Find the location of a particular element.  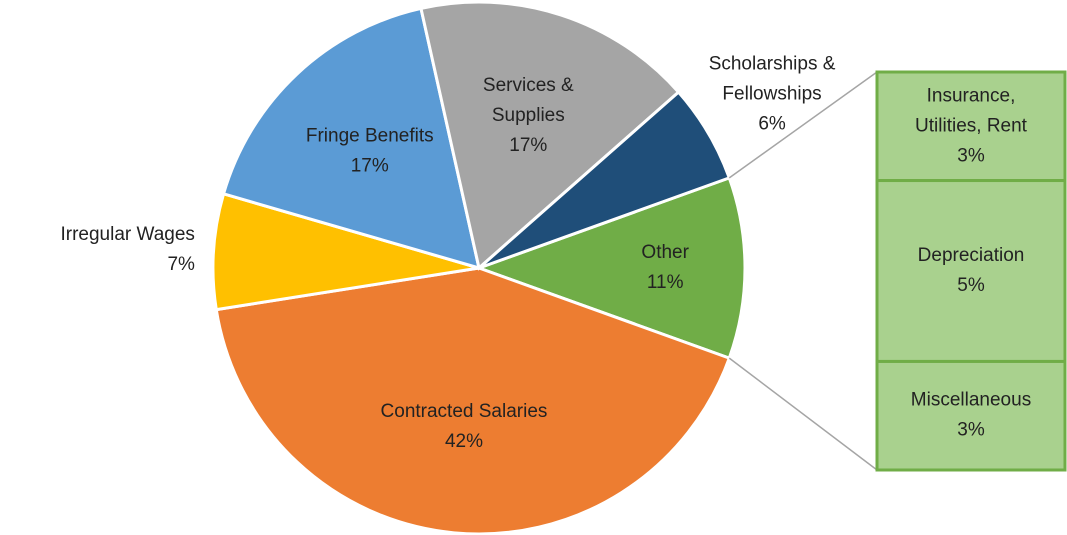

slice-label: Services & Supplies is located at coordinates (528, 100).